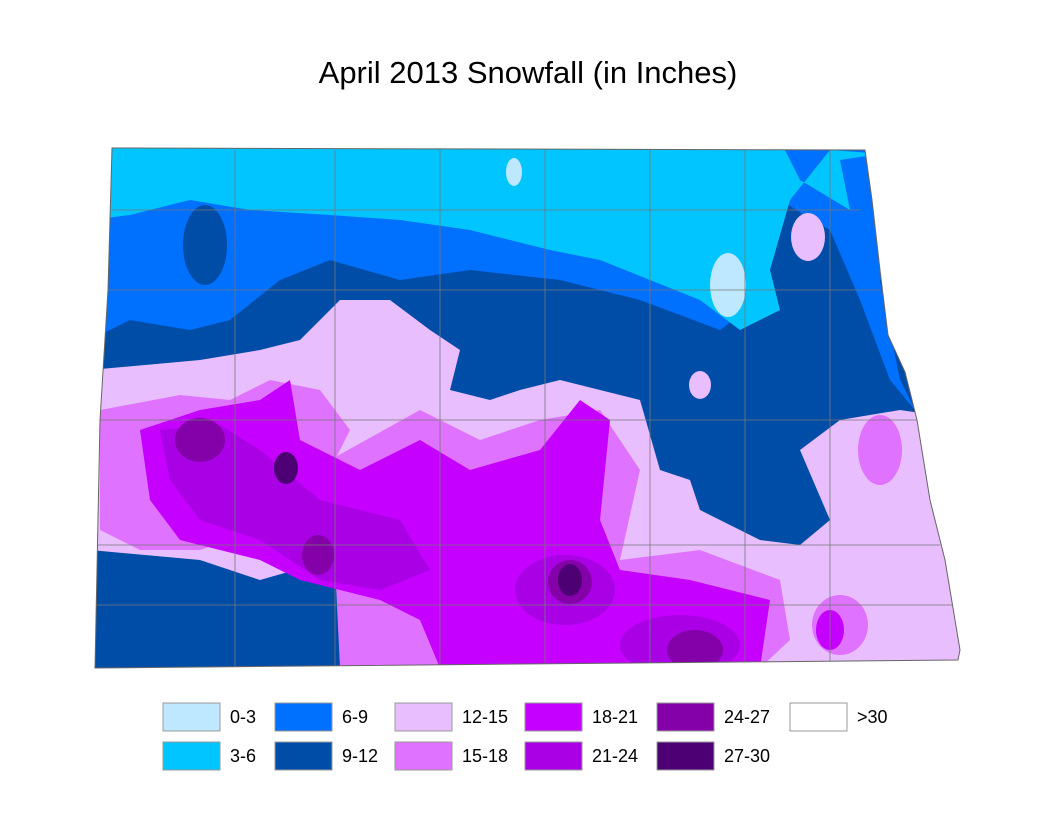  What do you see at coordinates (615, 717) in the screenshot?
I see `legend-label: 18-21` at bounding box center [615, 717].